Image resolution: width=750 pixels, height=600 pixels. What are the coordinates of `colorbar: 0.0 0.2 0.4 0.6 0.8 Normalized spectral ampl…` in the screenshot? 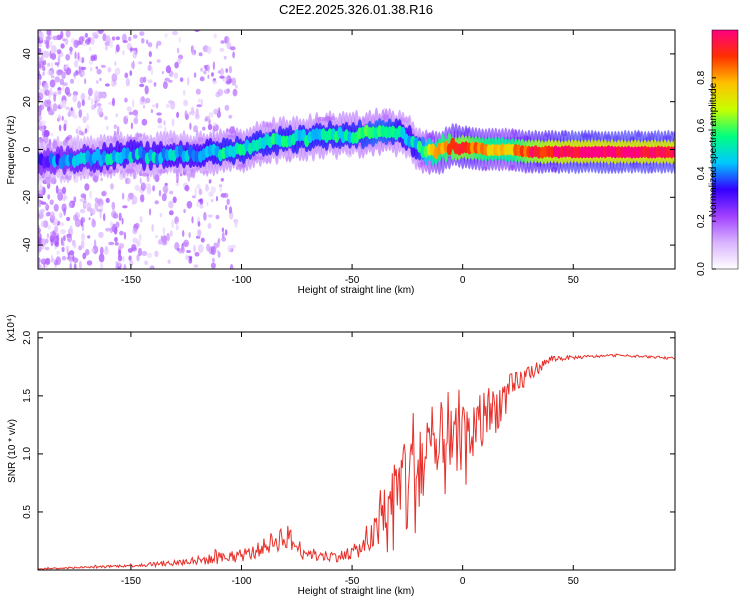 It's located at (717, 152).